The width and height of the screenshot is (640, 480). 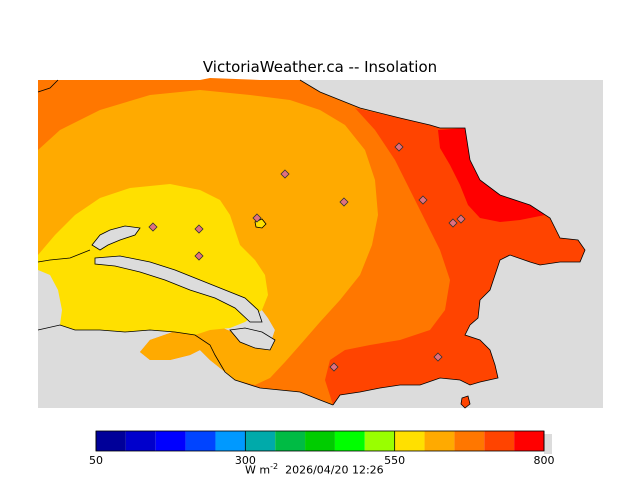 I want to click on legend-tick-label: 50, so click(x=96, y=460).